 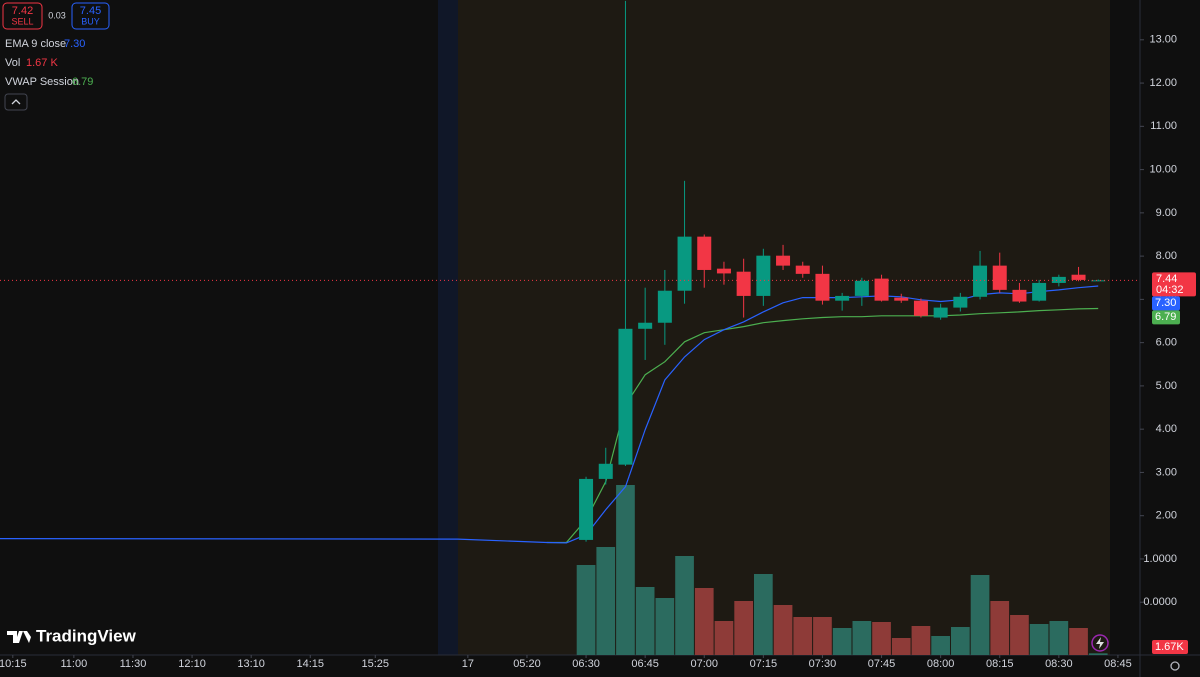 I want to click on last-price-label: 7.44, so click(x=1166, y=279).